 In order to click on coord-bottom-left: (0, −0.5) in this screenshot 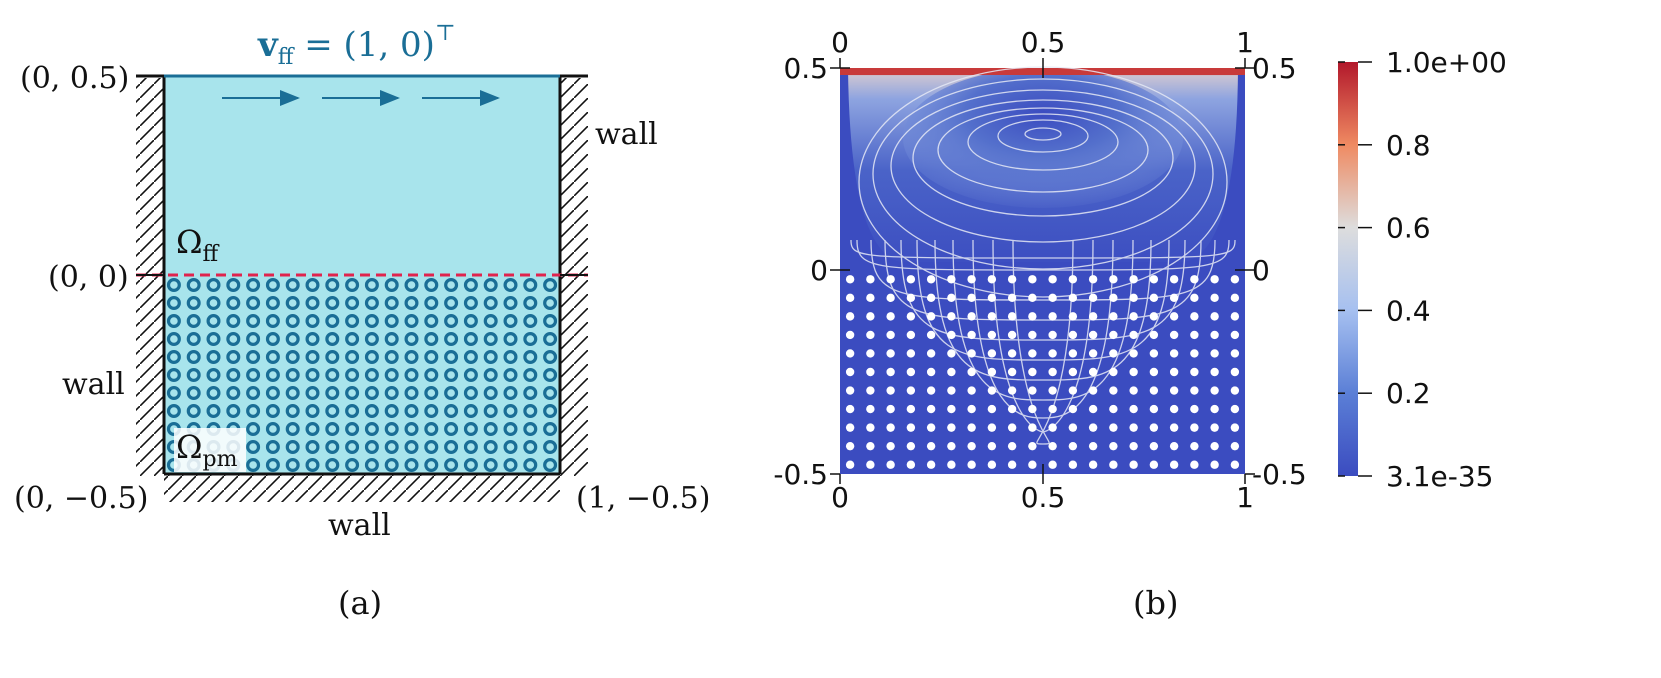, I will do `click(81, 498)`.